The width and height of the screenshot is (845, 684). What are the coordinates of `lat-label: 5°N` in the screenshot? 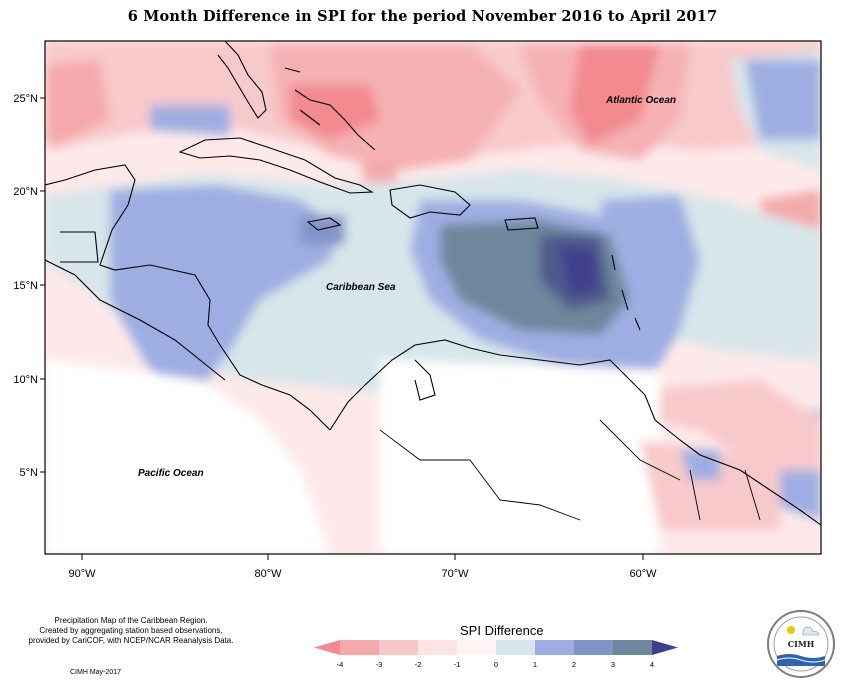 It's located at (29, 473).